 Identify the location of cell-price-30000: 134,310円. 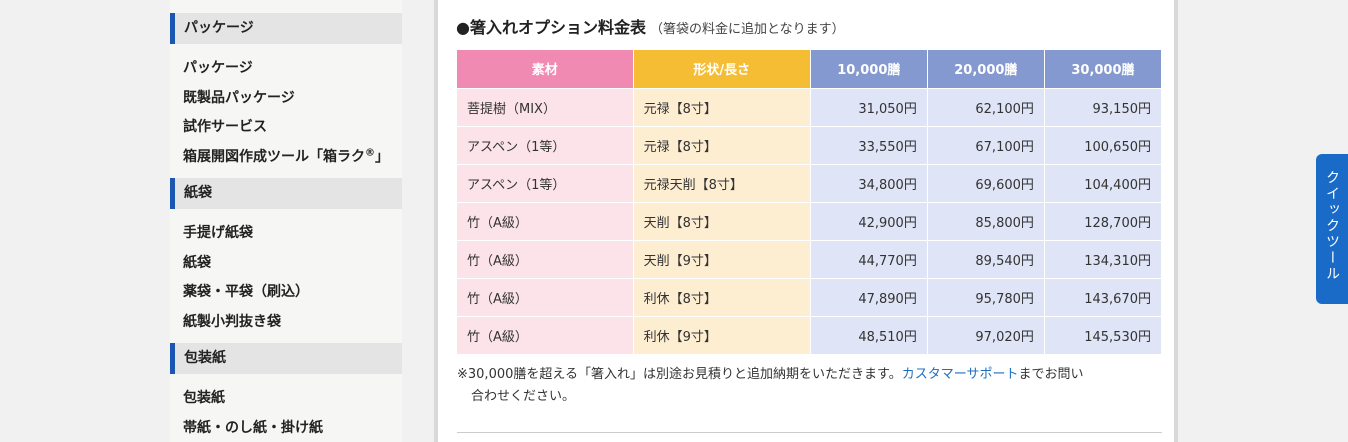
(1103, 258).